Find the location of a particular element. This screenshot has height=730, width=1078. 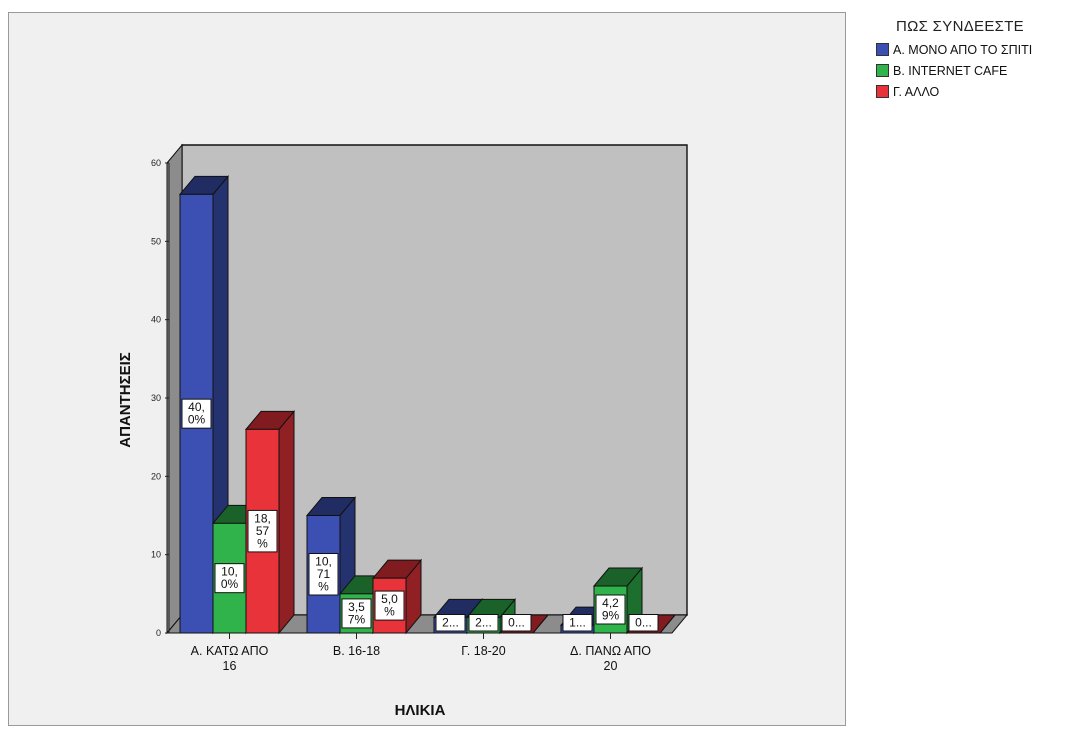

legend-label: Γ. ΑΛΛΟ is located at coordinates (916, 91).